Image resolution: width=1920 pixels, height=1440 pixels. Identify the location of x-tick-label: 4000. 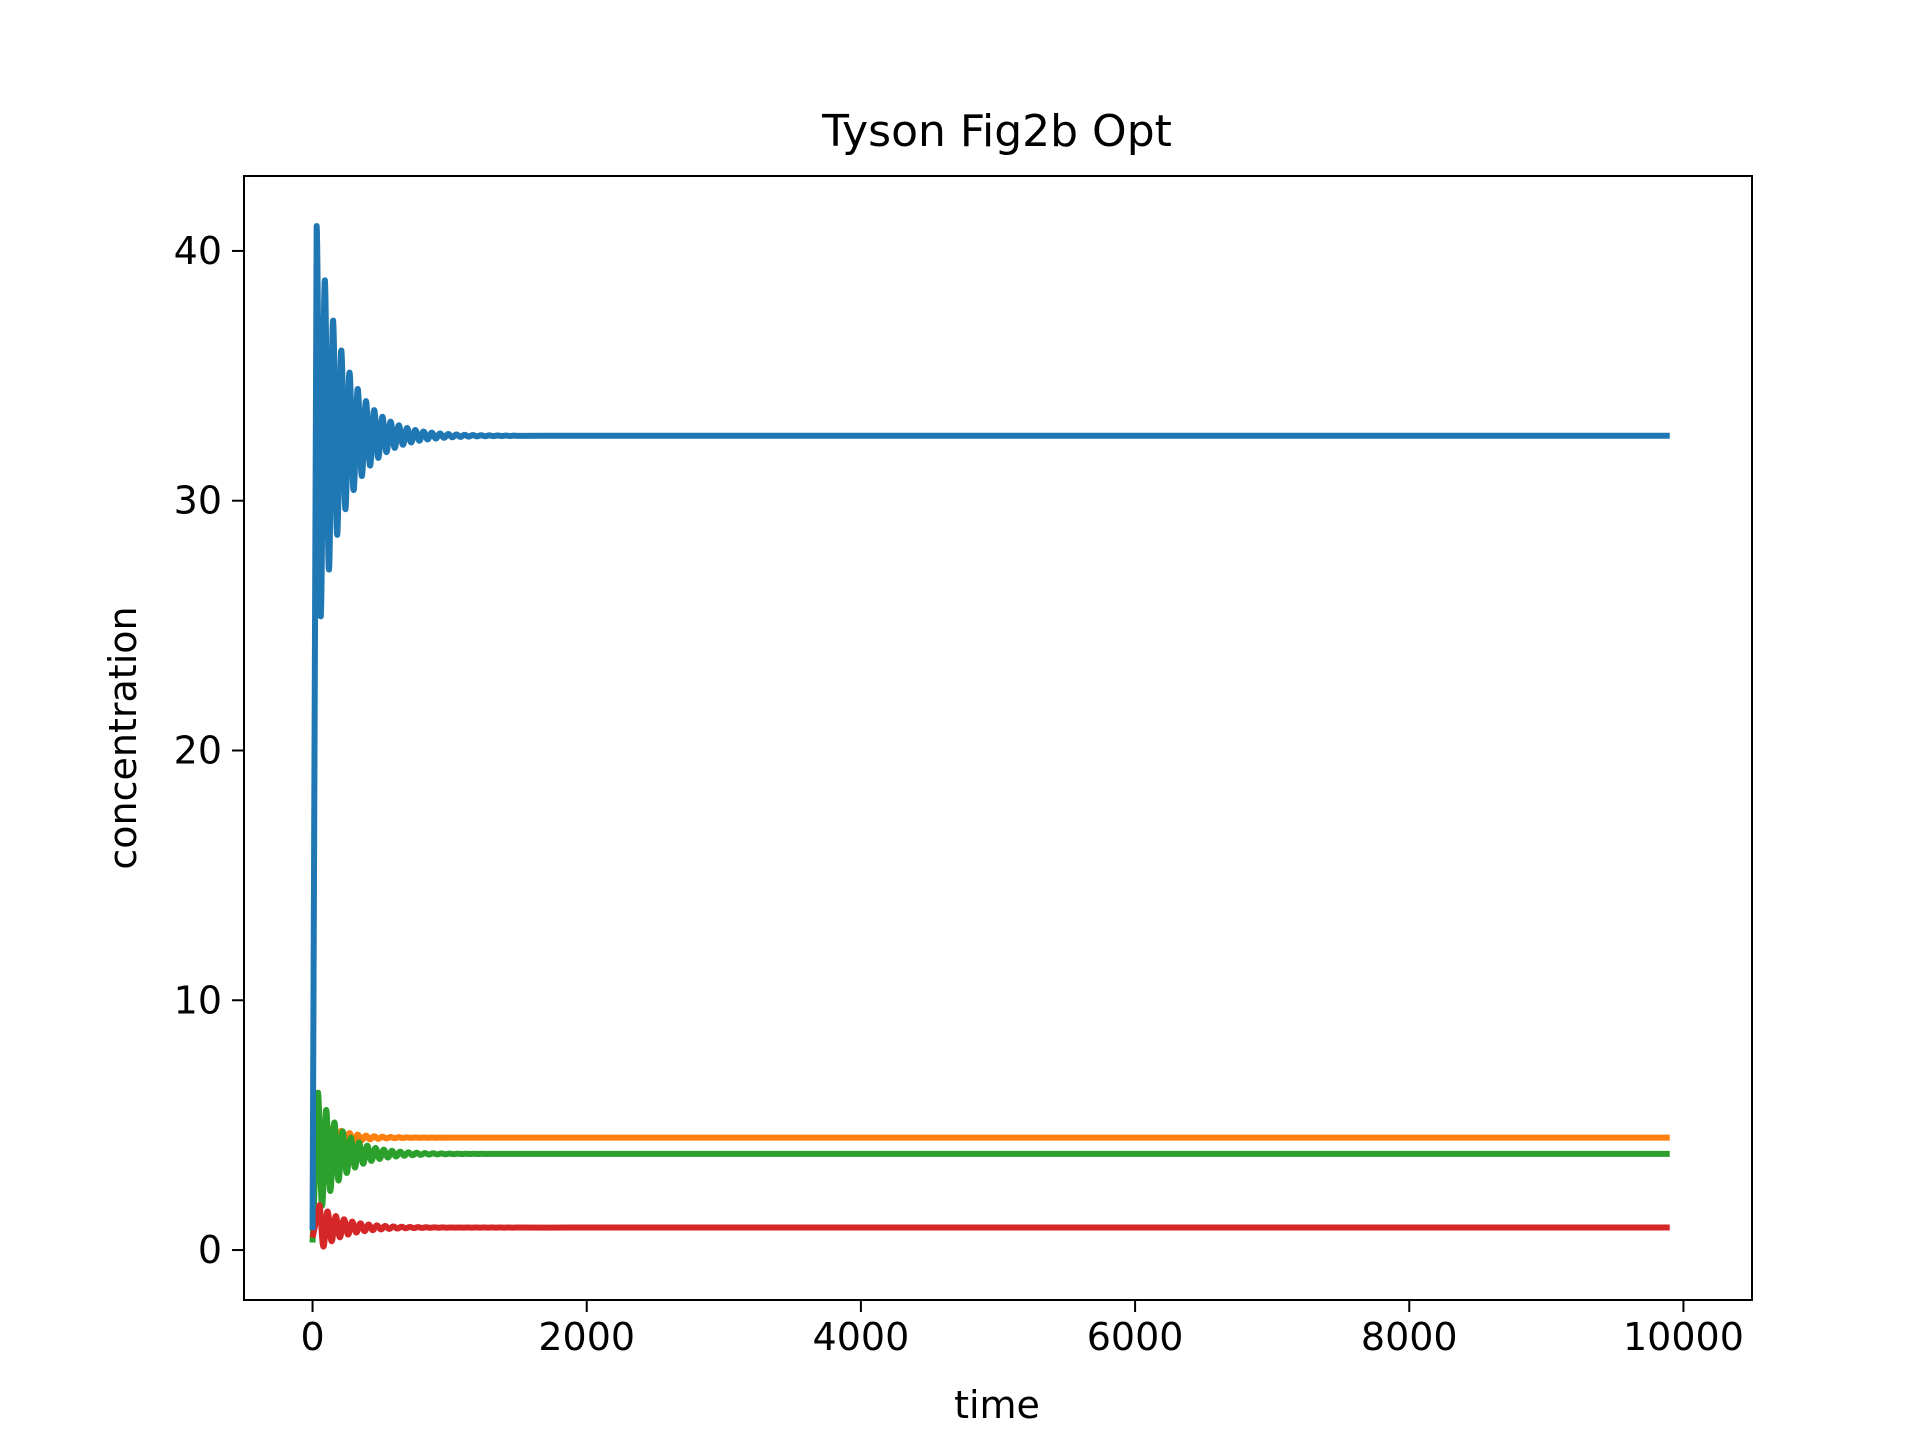
(861, 1337).